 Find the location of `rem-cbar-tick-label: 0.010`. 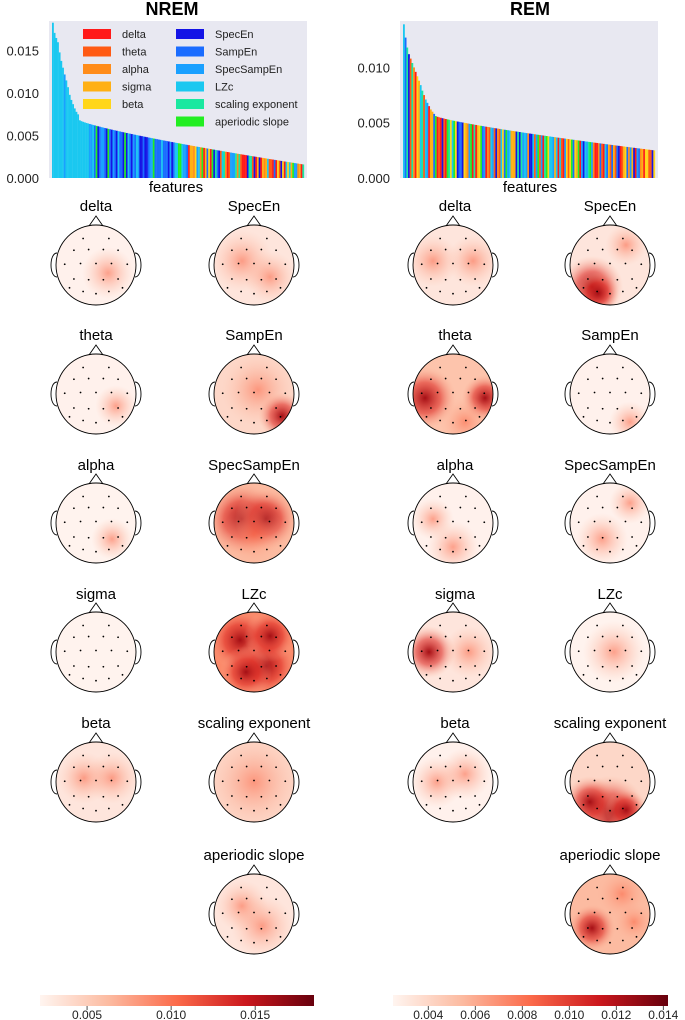

rem-cbar-tick-label: 0.010 is located at coordinates (569, 1014).